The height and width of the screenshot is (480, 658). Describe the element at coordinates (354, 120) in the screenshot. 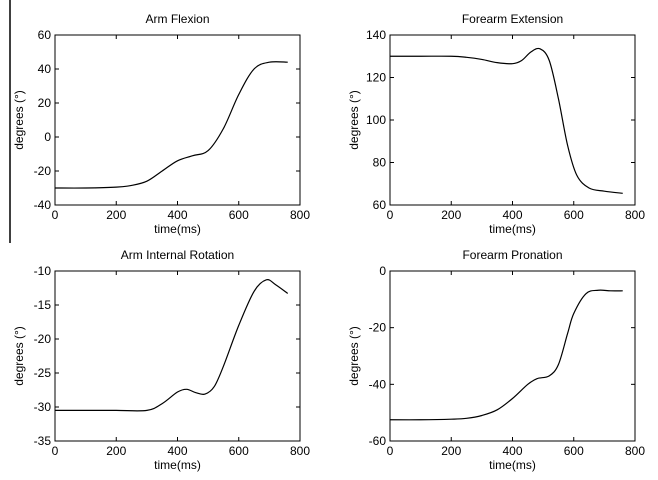

I see `forearm-extension-y-axis-label: degrees (°)` at that location.